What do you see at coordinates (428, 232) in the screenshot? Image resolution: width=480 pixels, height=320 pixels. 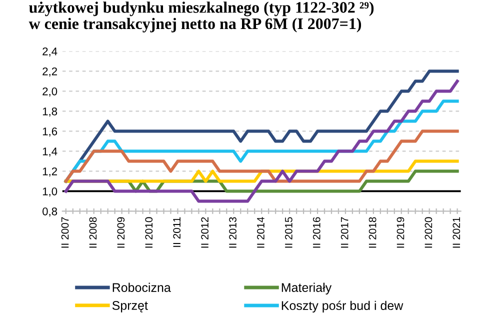 I see `x-tick-label: II 2020` at bounding box center [428, 232].